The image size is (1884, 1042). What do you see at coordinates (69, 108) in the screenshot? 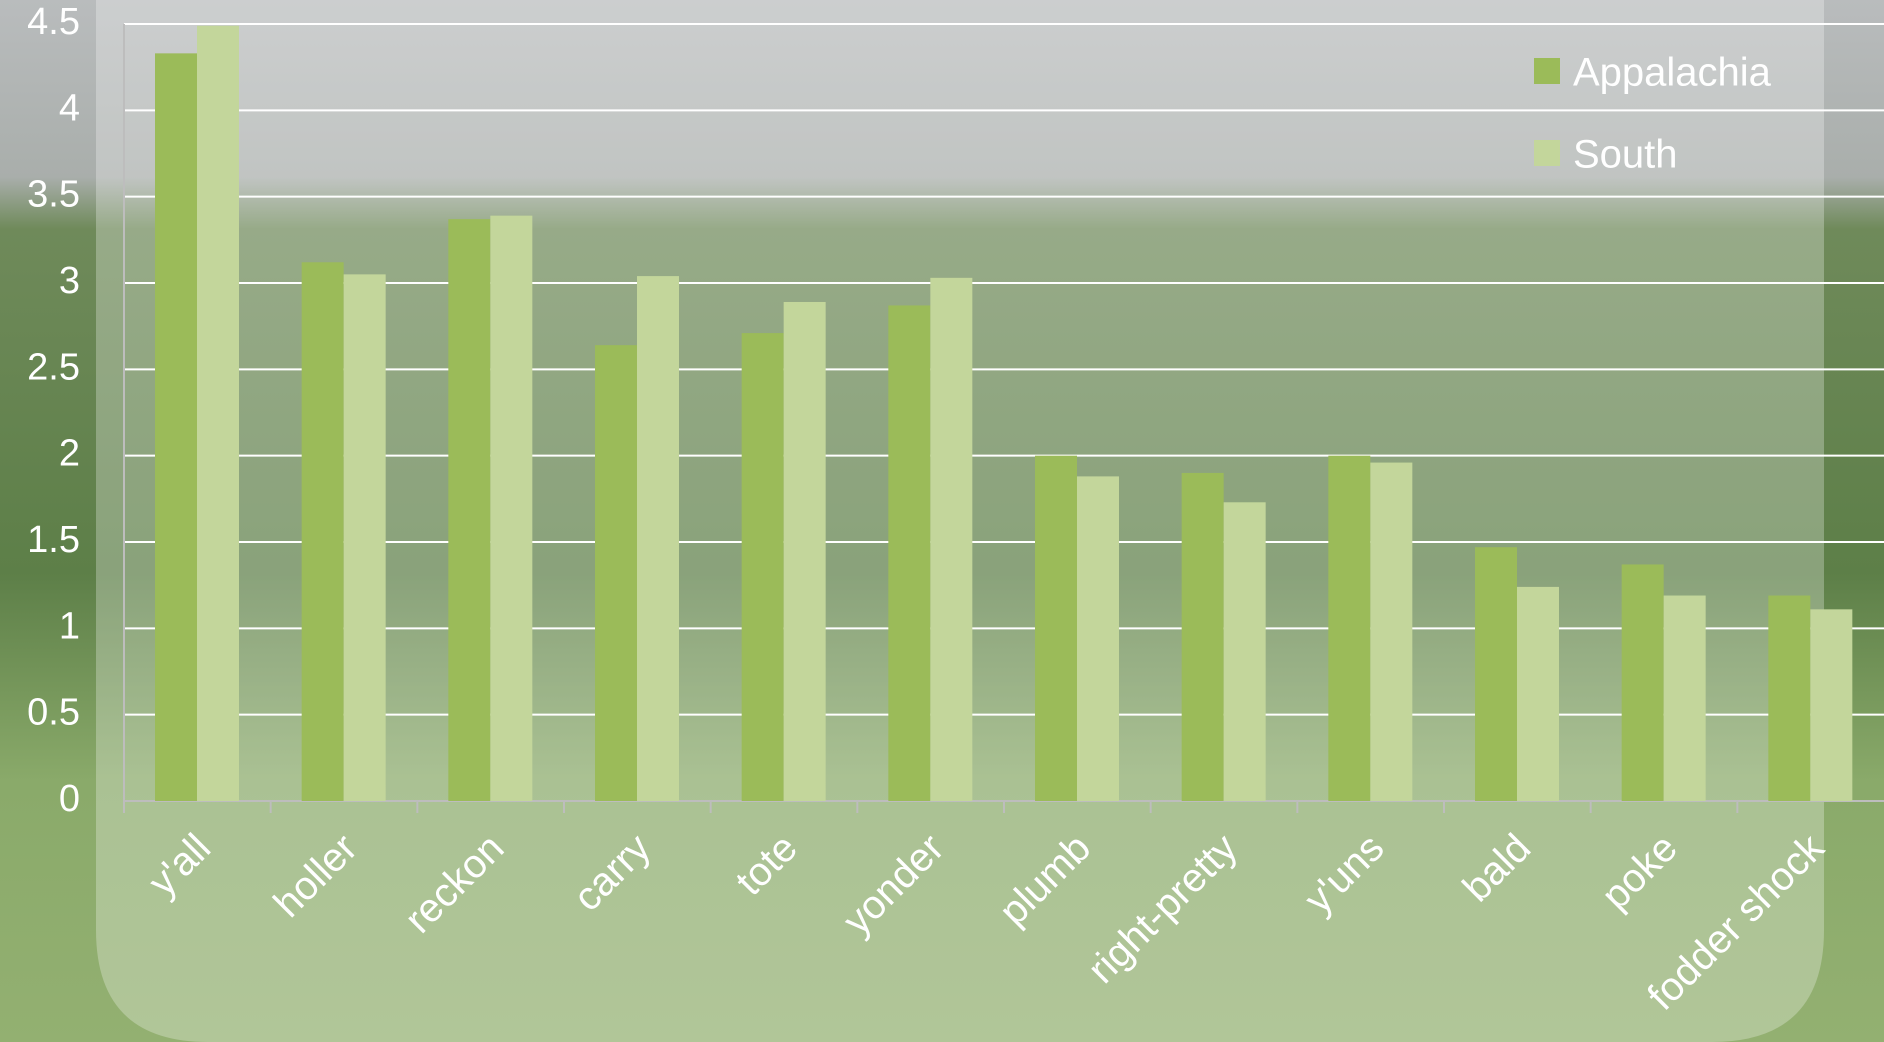
I see `y-tick-label: 4` at bounding box center [69, 108].